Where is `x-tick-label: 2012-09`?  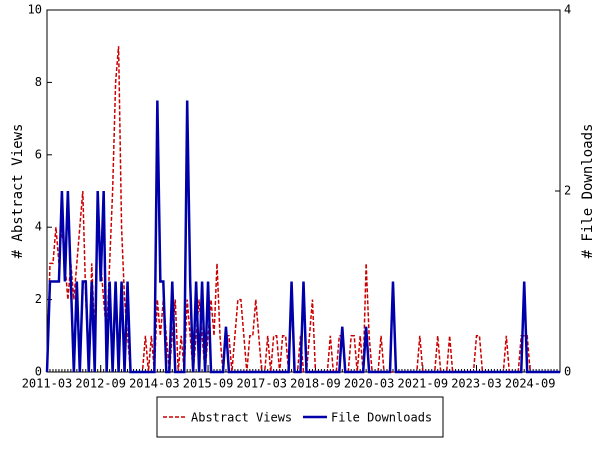
x-tick-label: 2012-09 is located at coordinates (100, 384).